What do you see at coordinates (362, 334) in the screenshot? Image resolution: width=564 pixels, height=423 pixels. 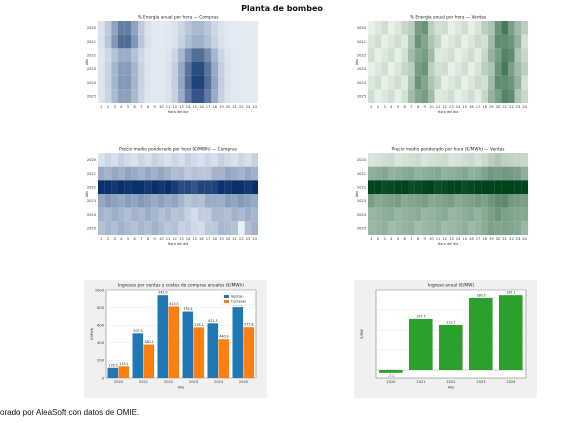 I see `y-axis-label: €/MW` at bounding box center [362, 334].